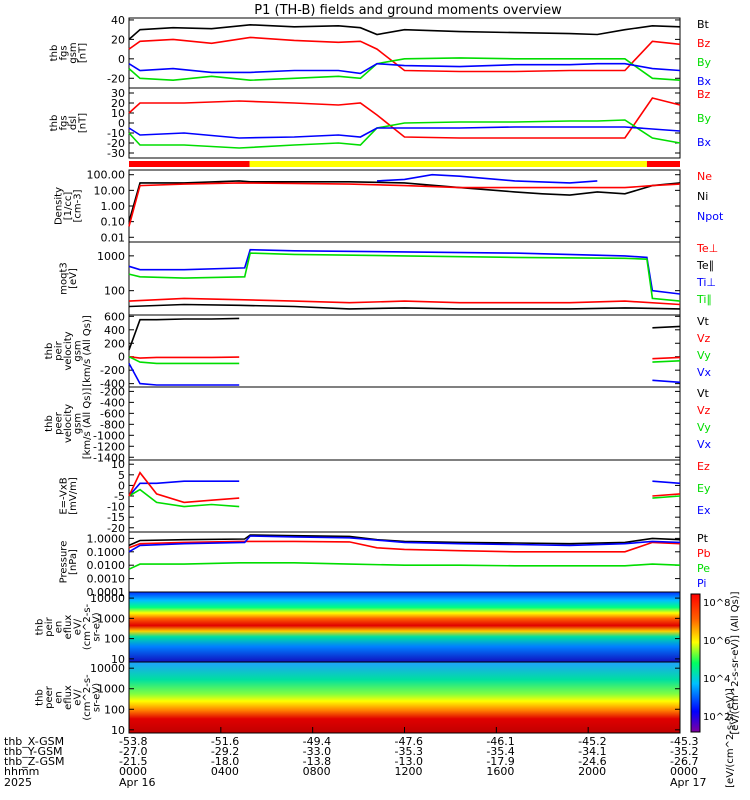  What do you see at coordinates (730, 738) in the screenshot?
I see `colorbar-label-bottom: [eV/(cm^2-s-sr-eV)]` at bounding box center [730, 738].